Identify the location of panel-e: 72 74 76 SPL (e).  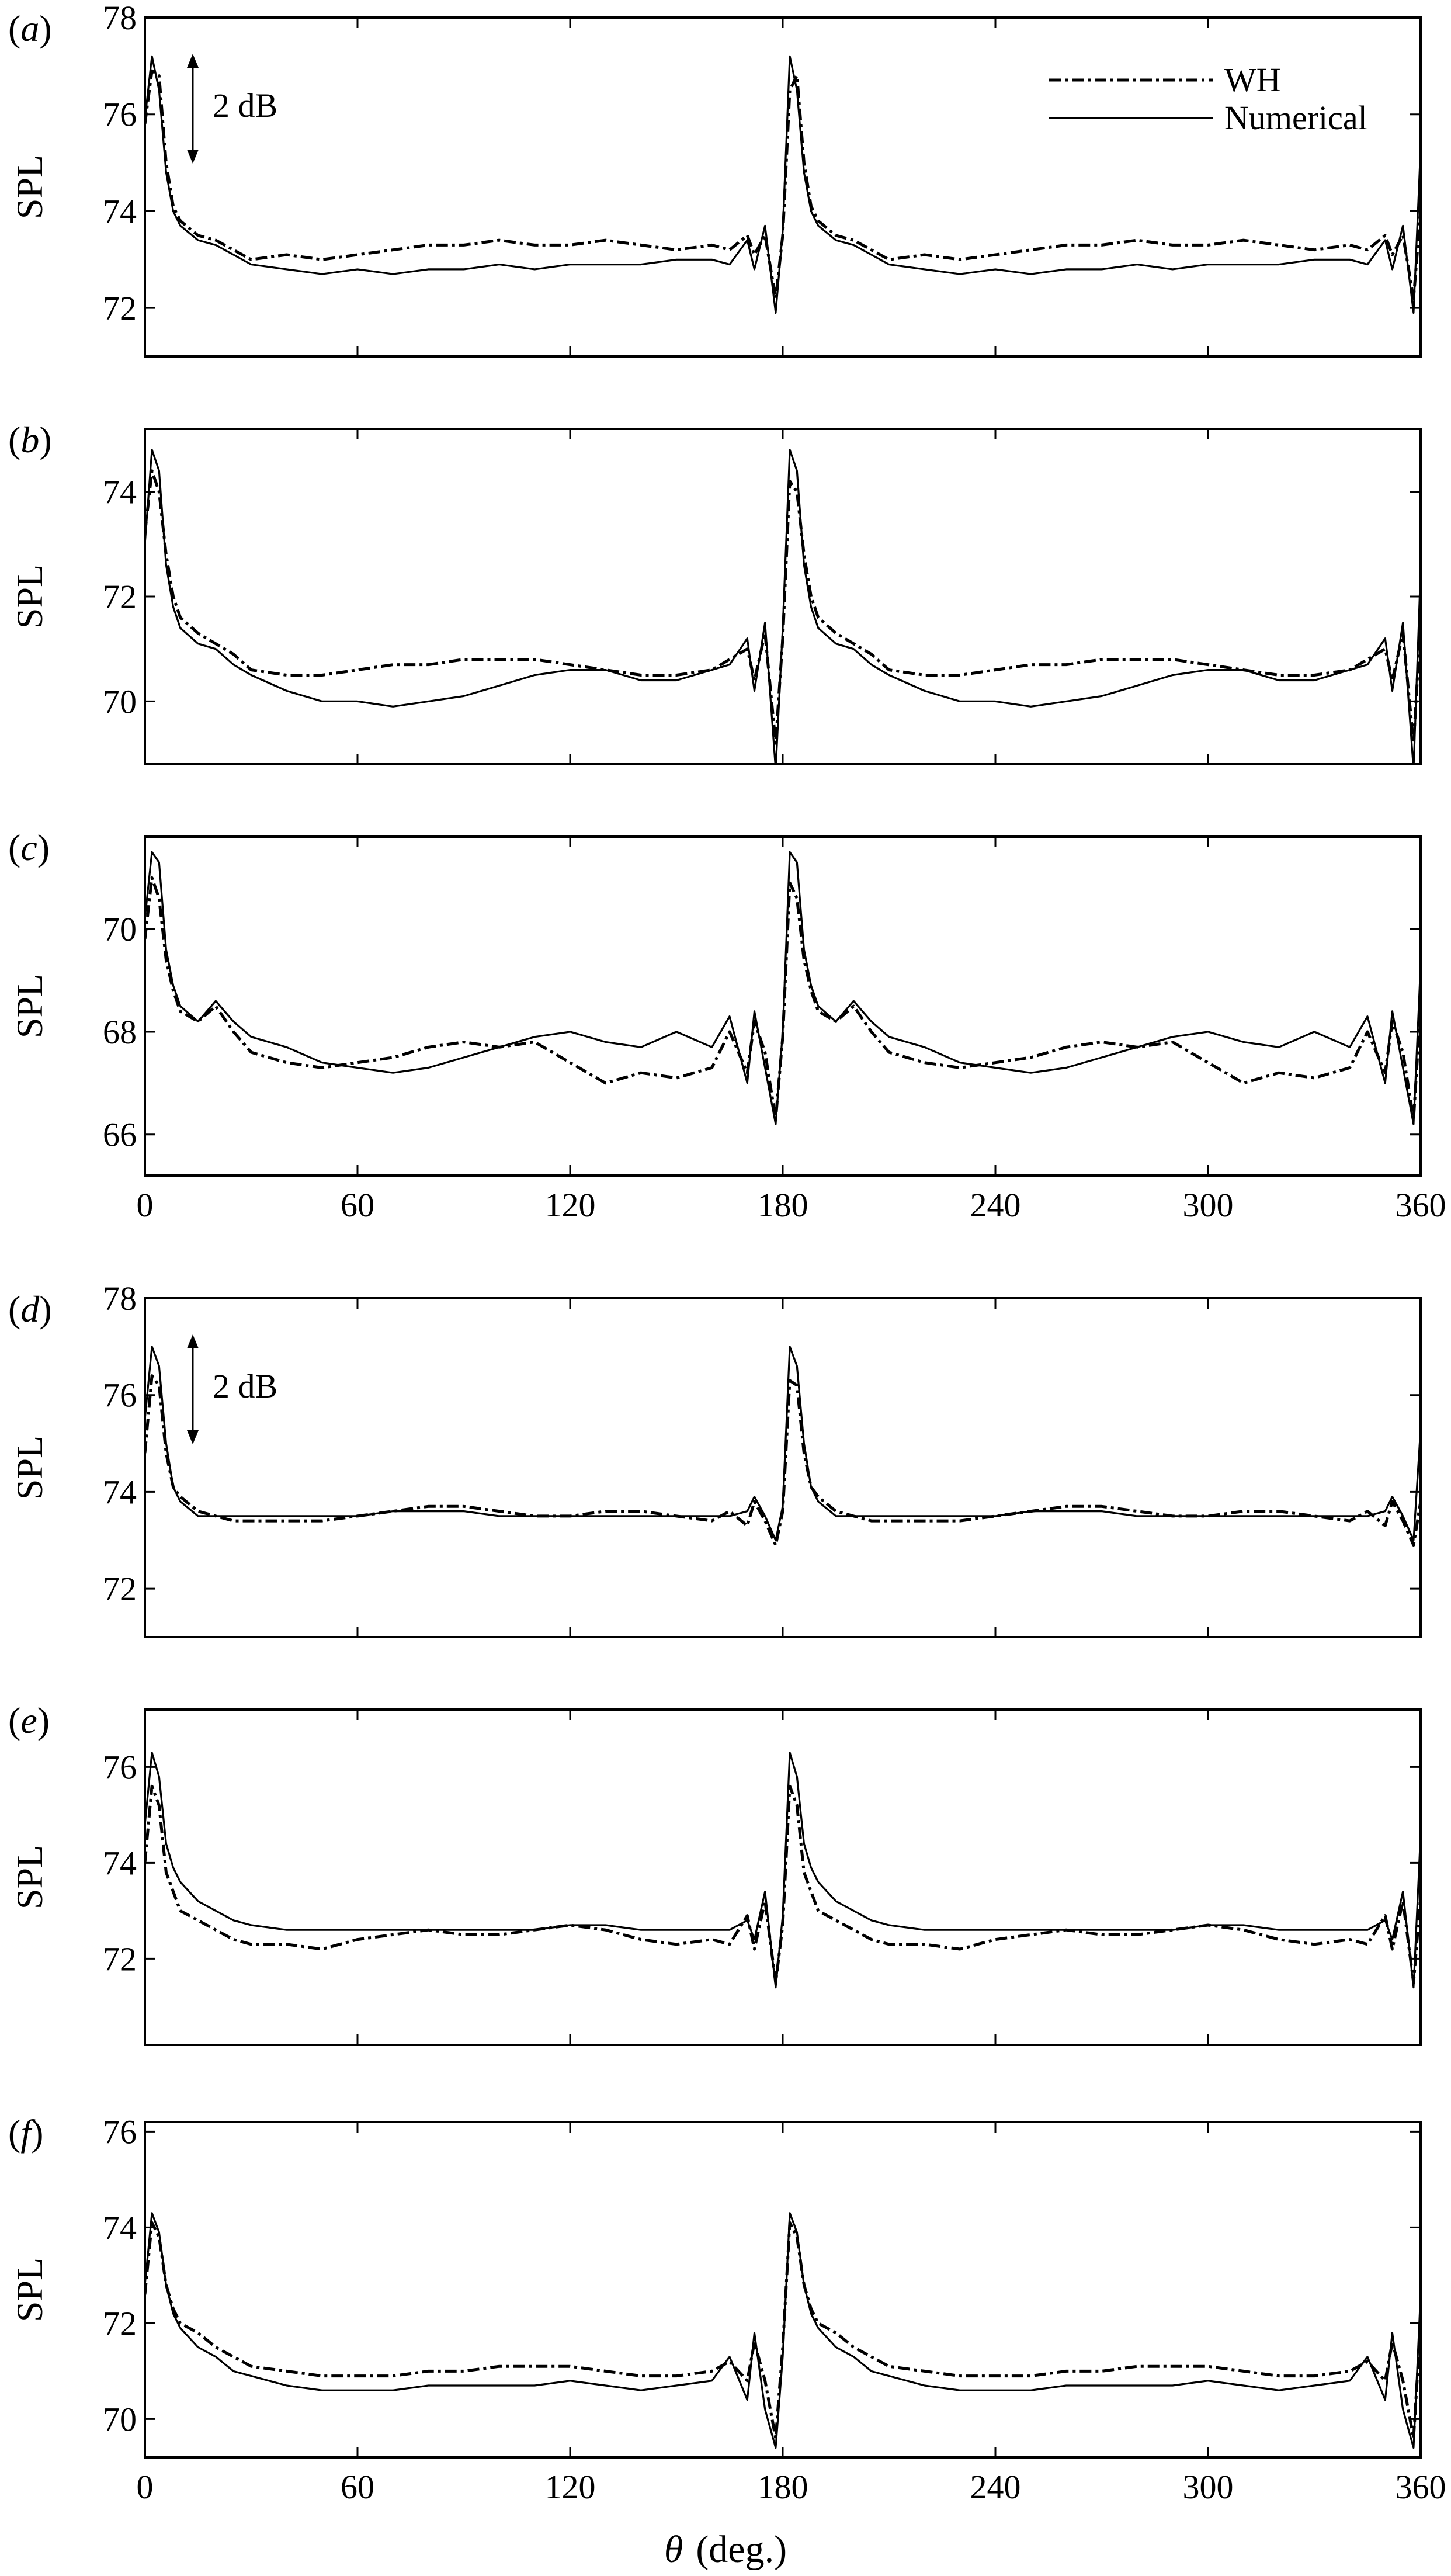
(715, 1873).